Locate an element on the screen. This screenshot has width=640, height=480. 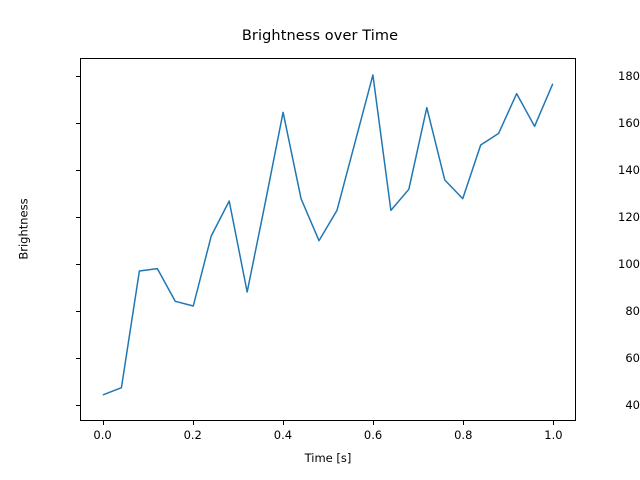
y-tick-label: 180 is located at coordinates (629, 76).